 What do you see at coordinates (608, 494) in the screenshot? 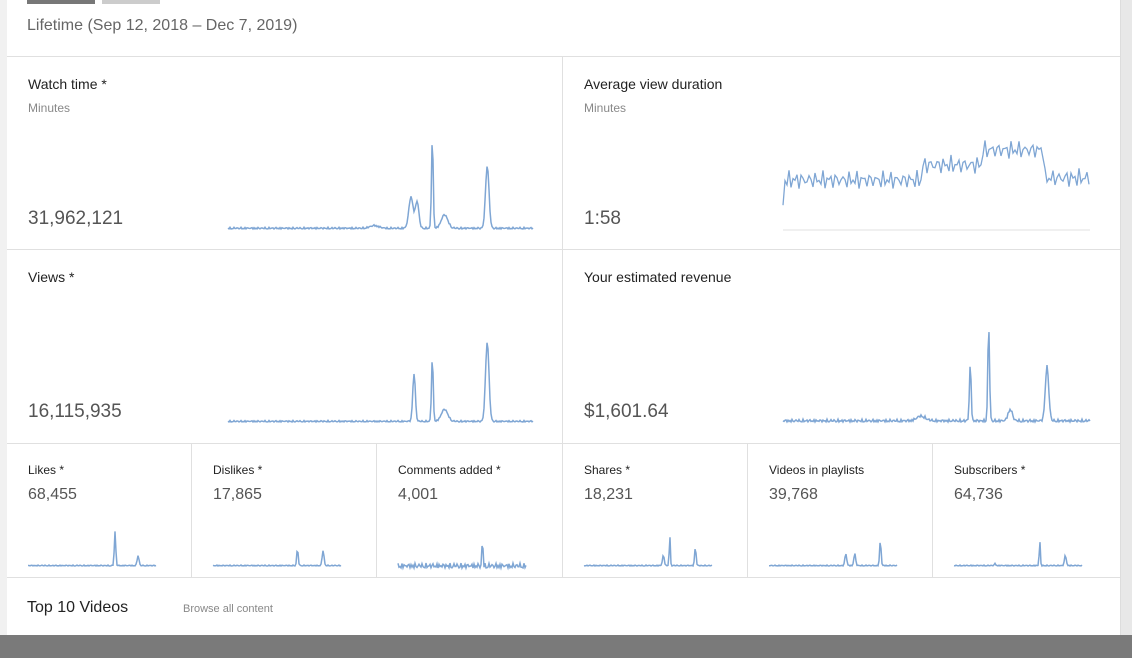
I see `metric-value: 18,231` at bounding box center [608, 494].